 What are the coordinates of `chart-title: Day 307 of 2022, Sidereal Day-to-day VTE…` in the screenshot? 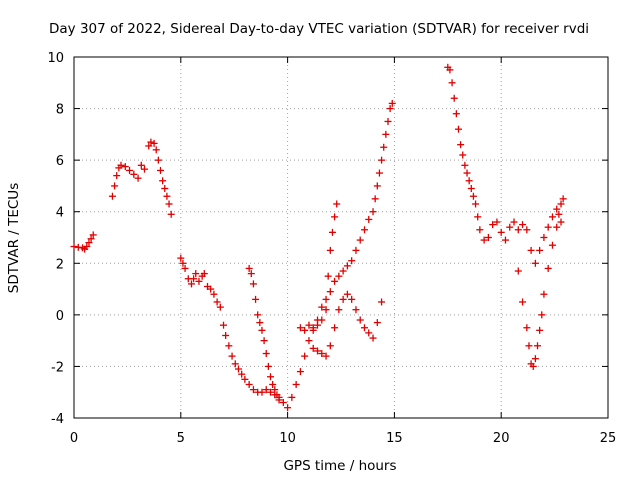 It's located at (319, 29).